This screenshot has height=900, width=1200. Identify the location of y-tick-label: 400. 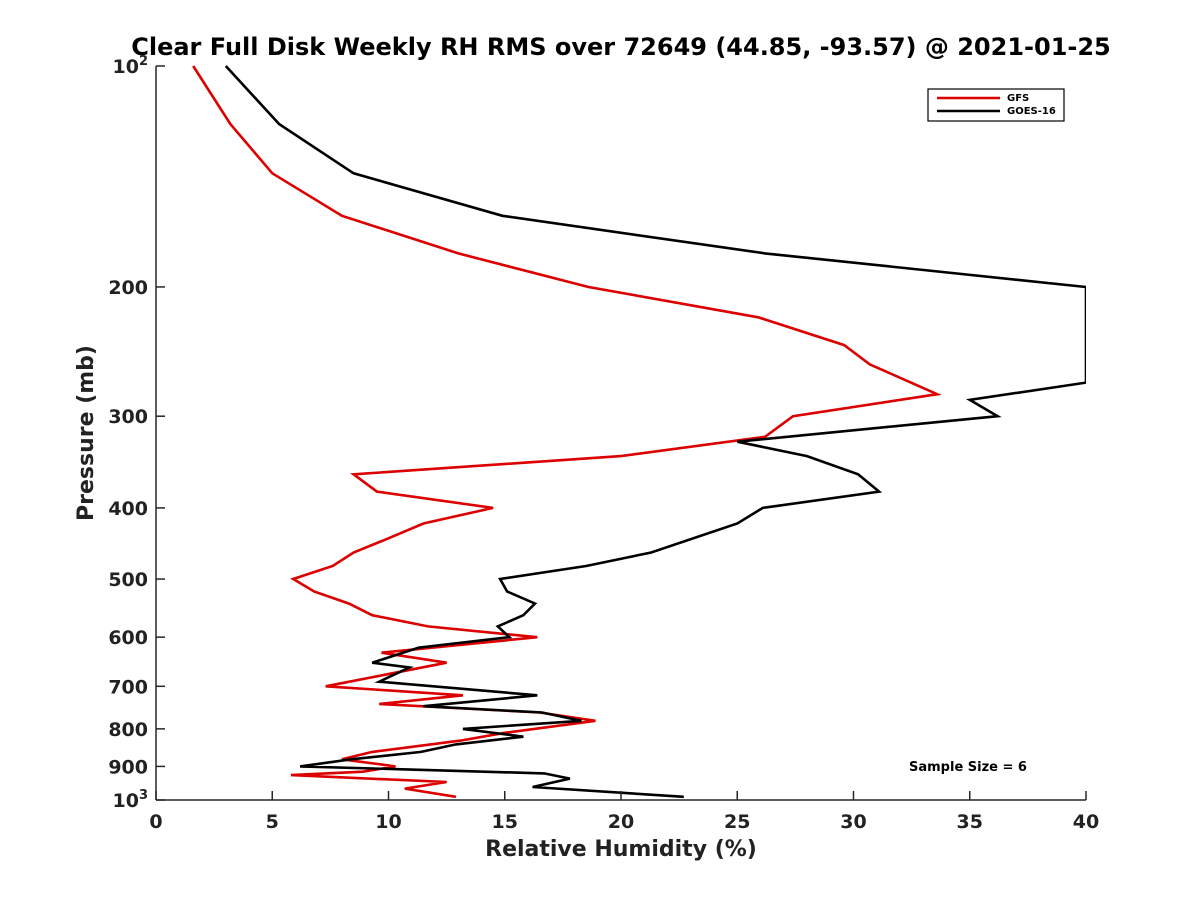
(128, 509).